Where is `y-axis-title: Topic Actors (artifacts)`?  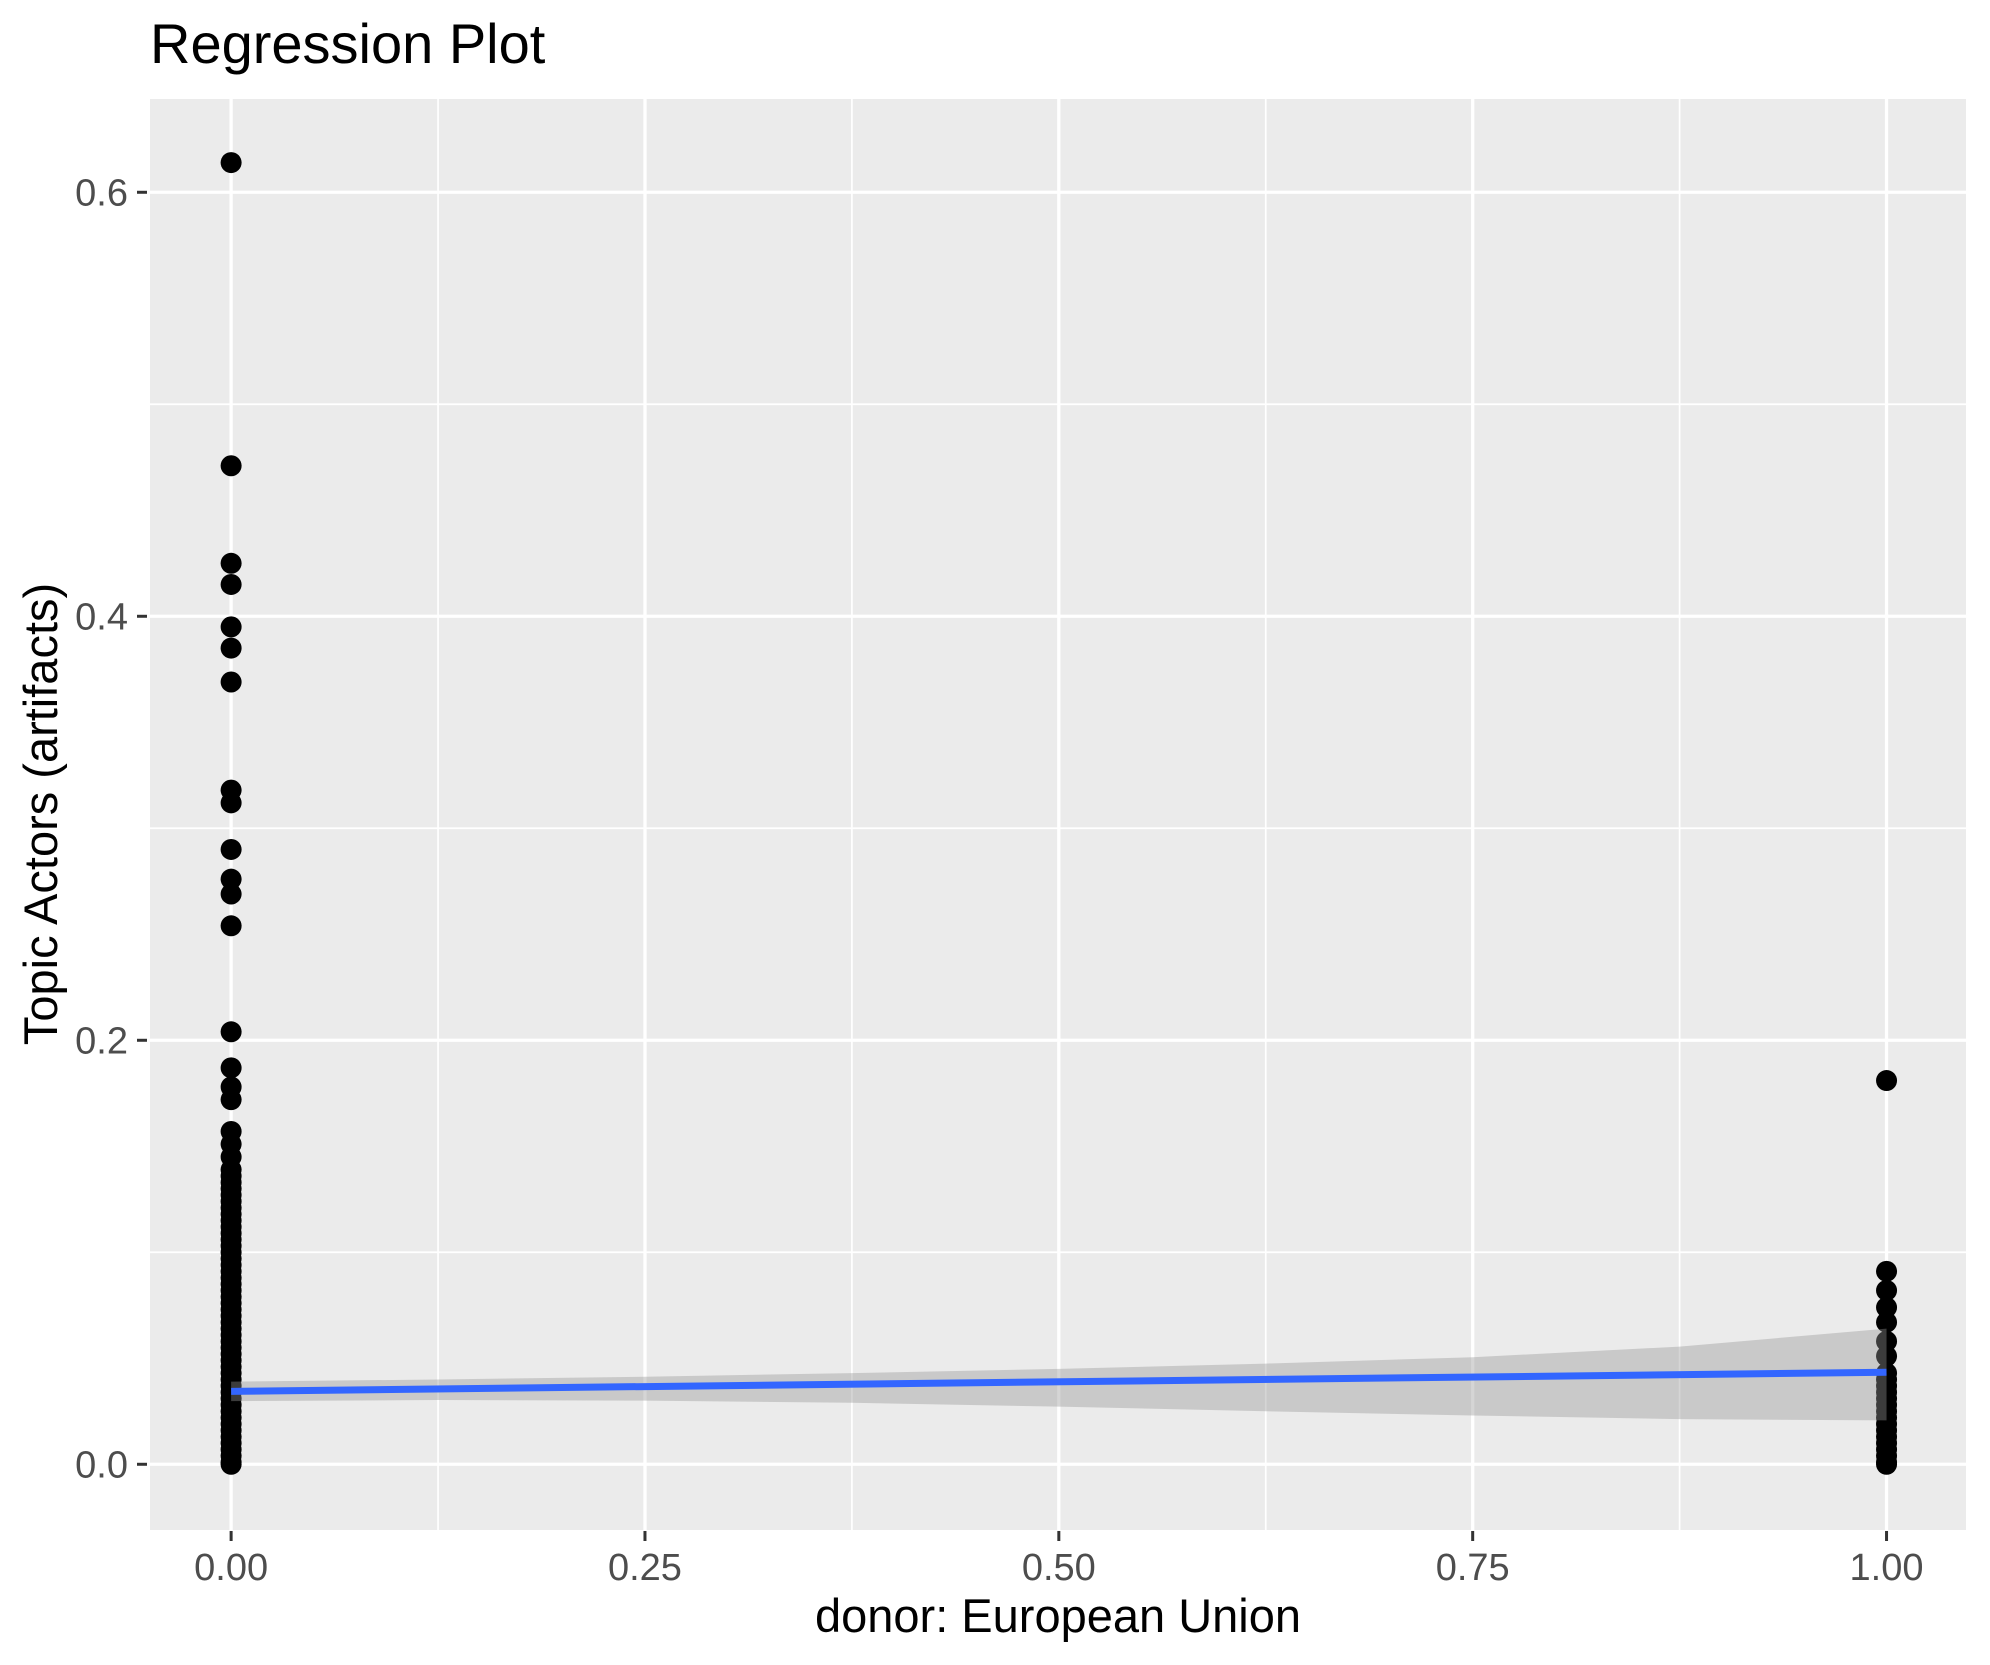 y-axis-title: Topic Actors (artifacts) is located at coordinates (40, 814).